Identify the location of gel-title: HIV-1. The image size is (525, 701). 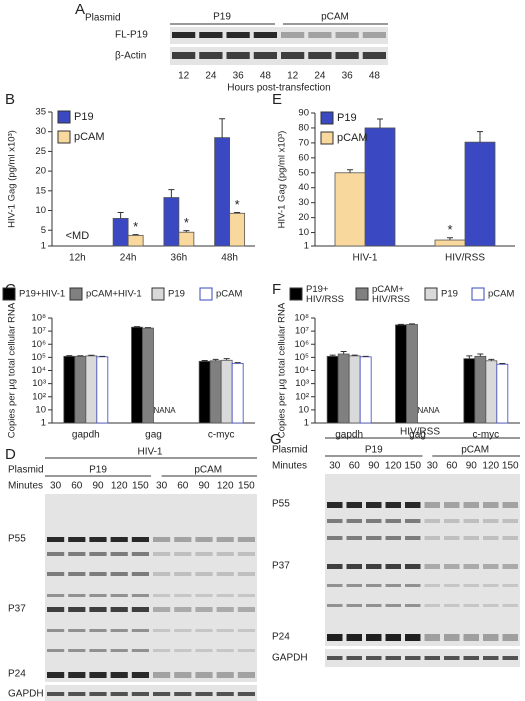
(149, 452).